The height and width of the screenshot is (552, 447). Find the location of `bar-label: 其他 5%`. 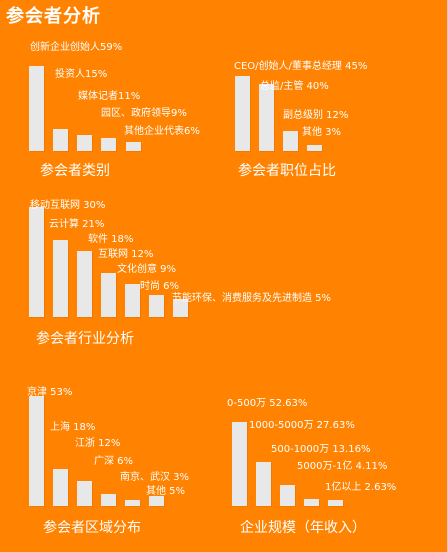

bar-label: 其他 5% is located at coordinates (166, 491).